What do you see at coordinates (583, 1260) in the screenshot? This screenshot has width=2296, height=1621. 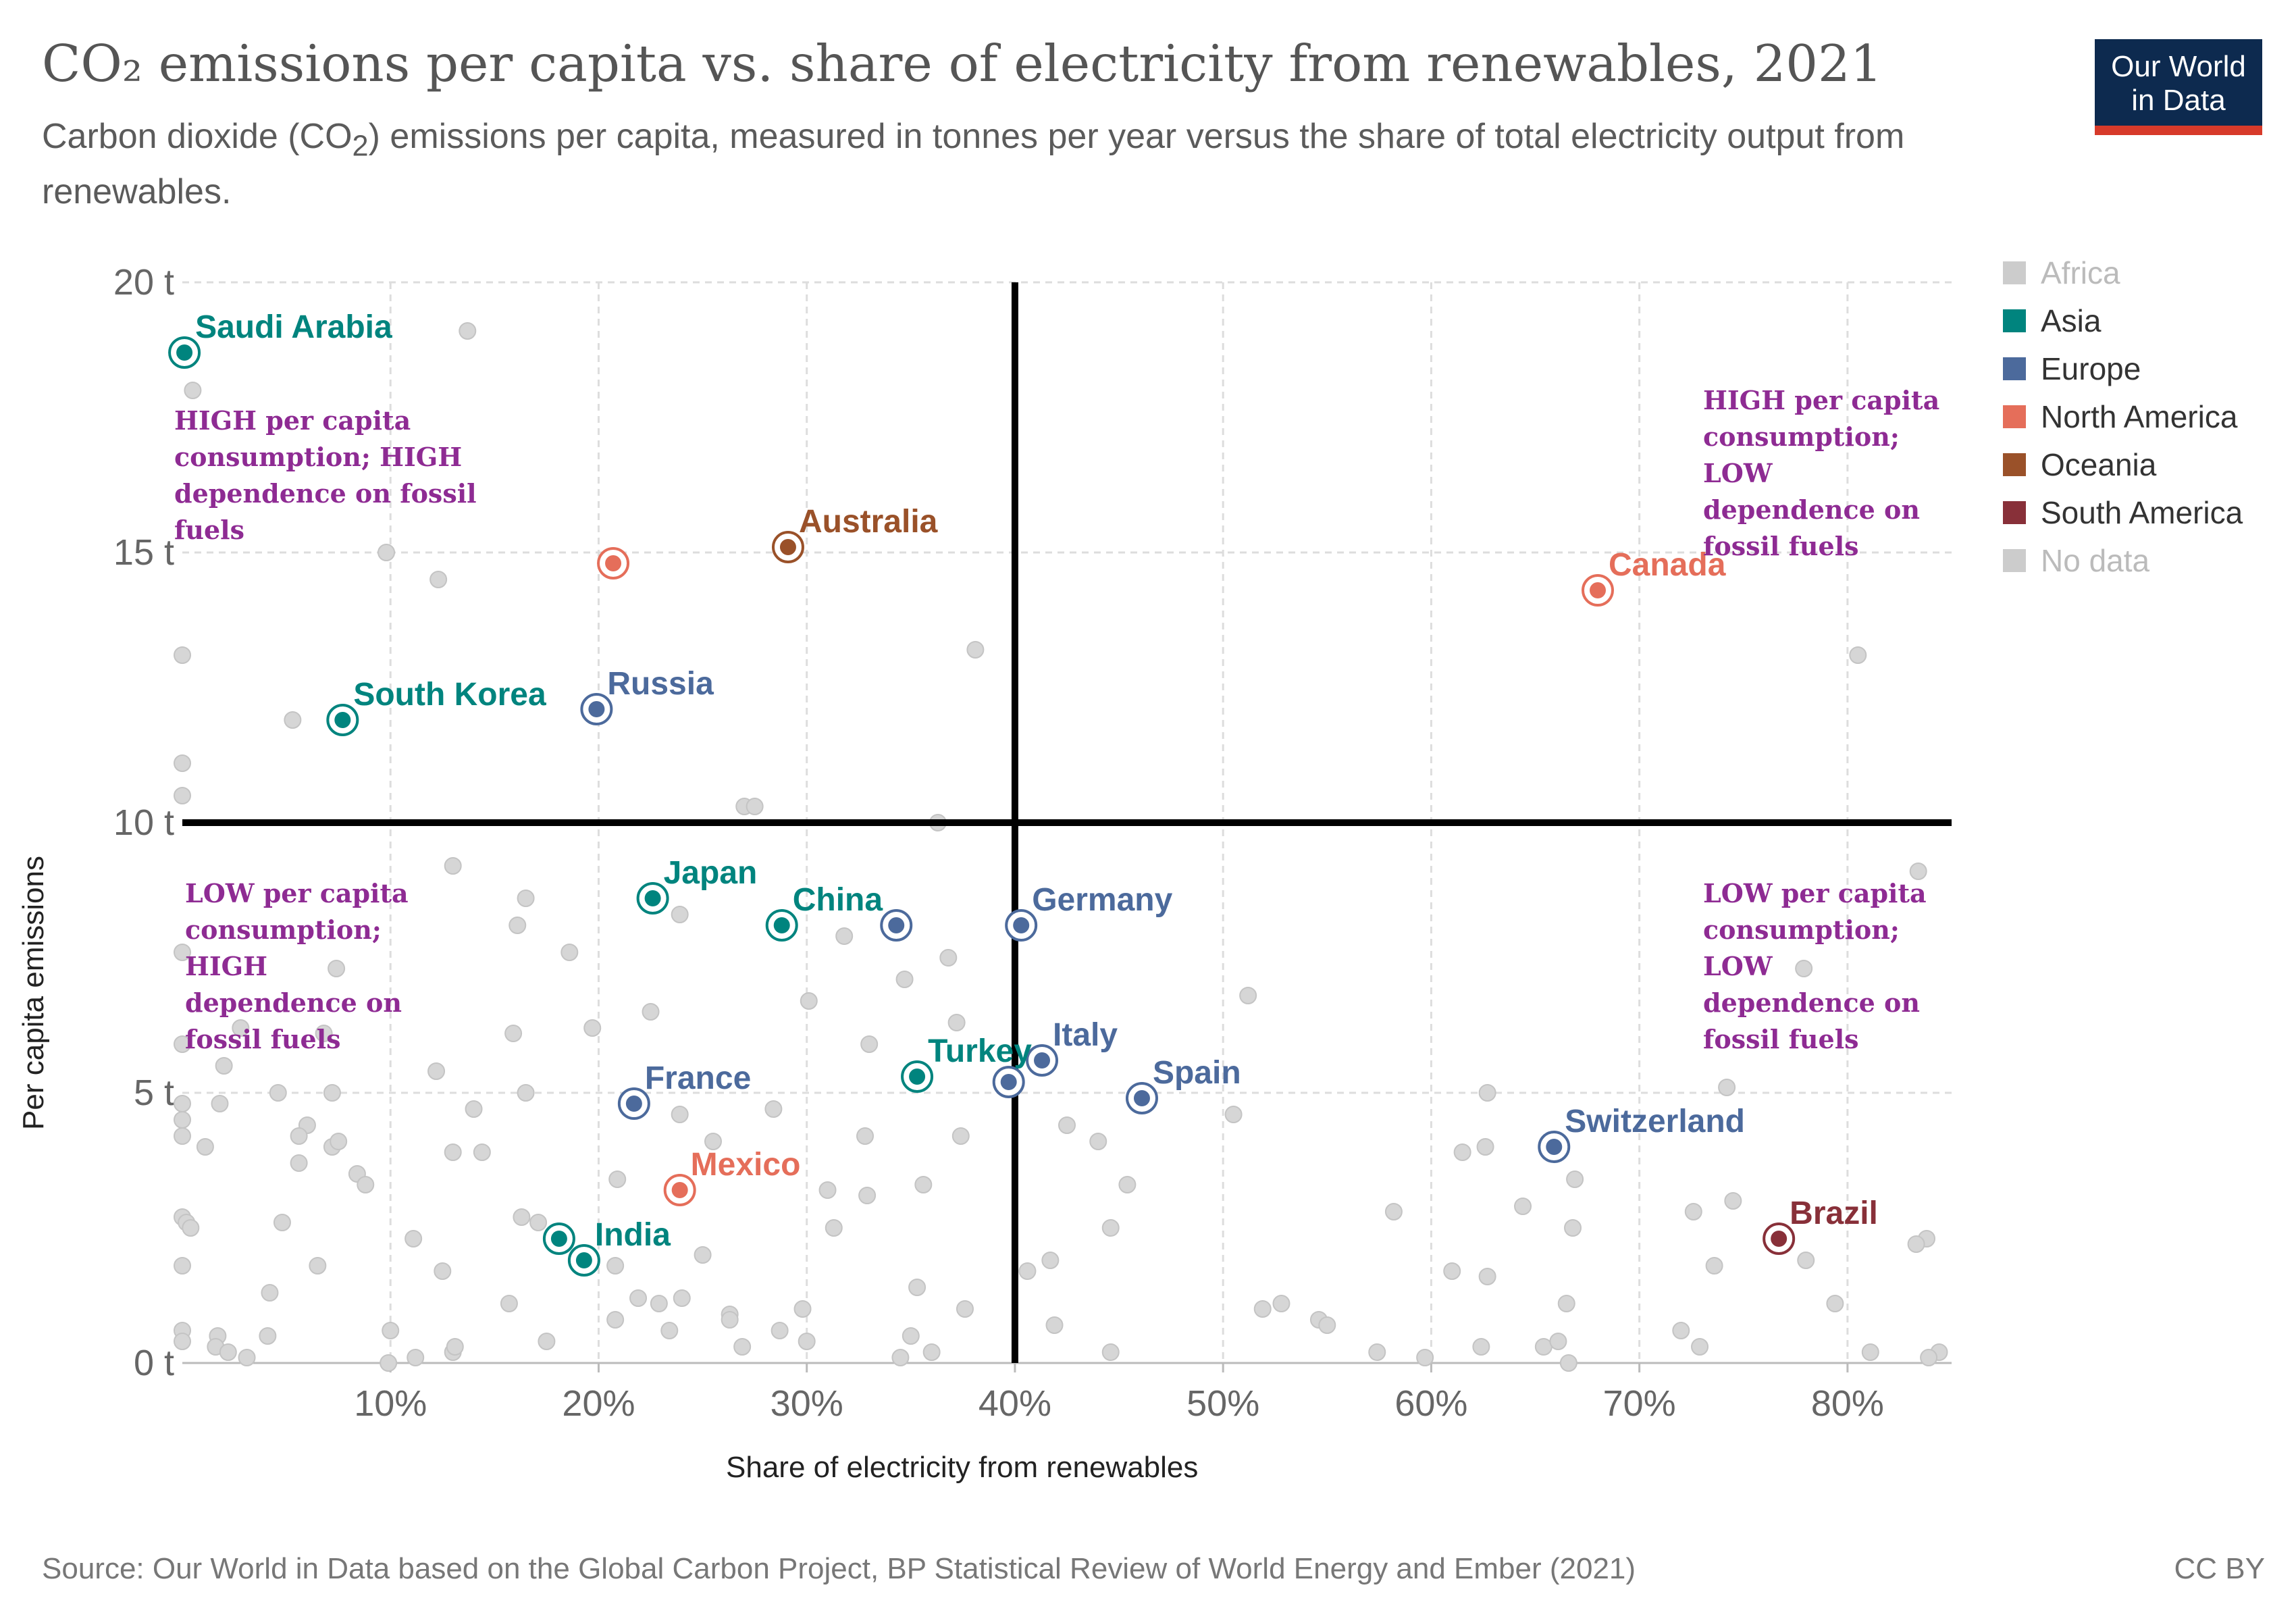 I see `point-india` at bounding box center [583, 1260].